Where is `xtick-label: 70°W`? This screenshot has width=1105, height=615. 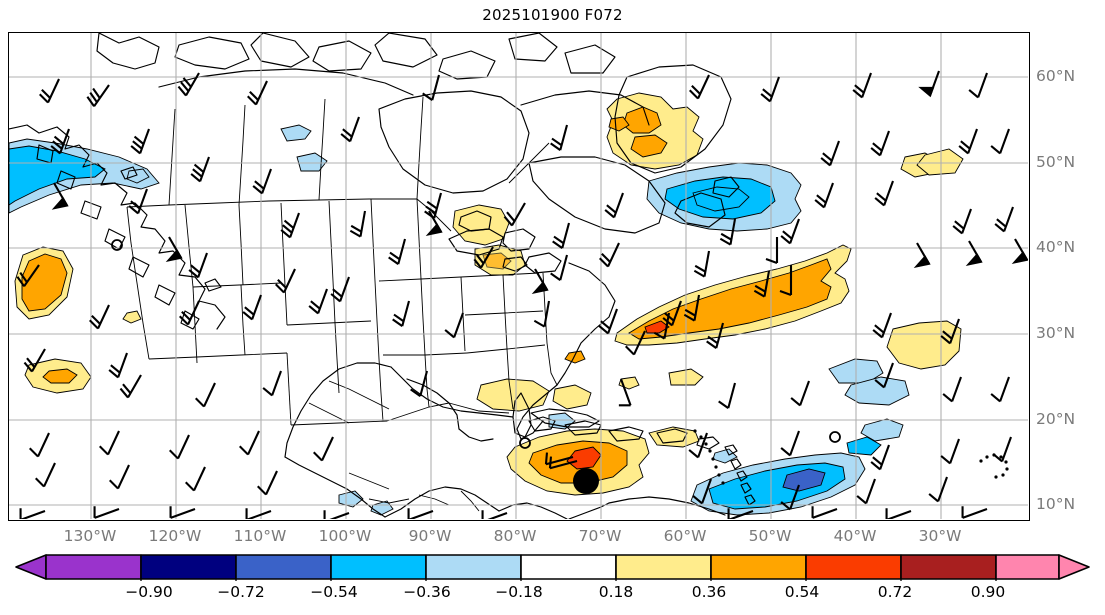 xtick-label: 70°W is located at coordinates (600, 536).